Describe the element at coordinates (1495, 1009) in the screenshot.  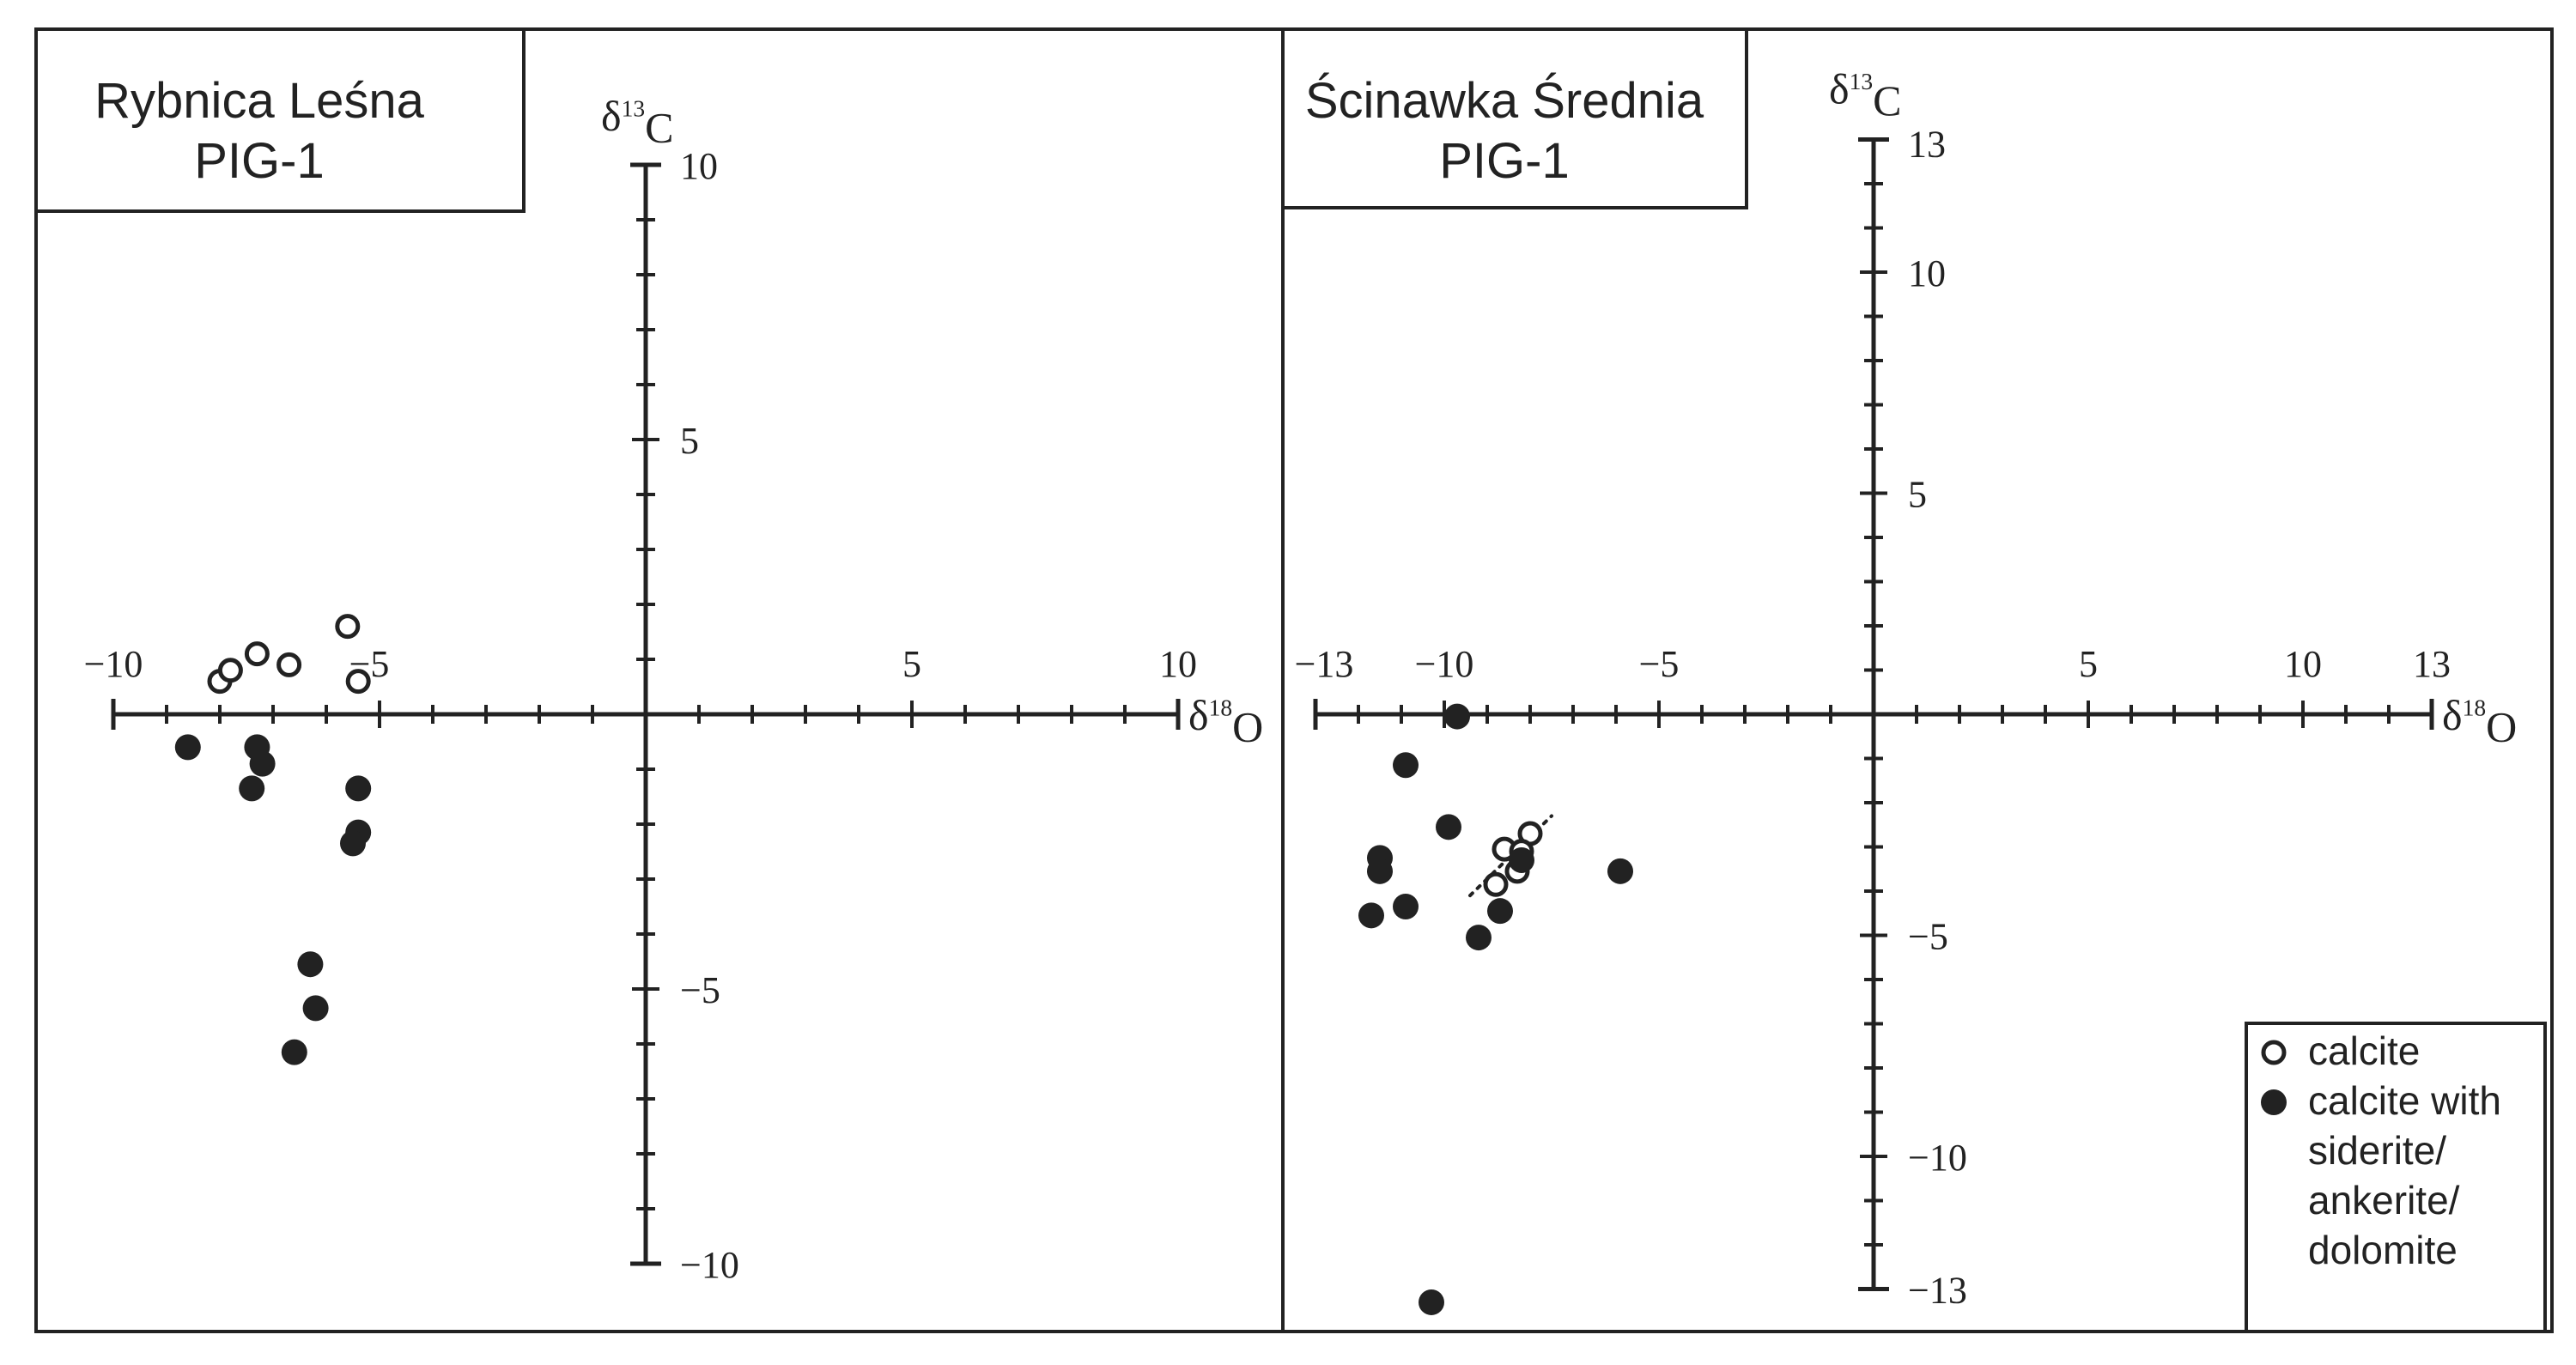
I see `undefined-series-calcite-with-siderite` at that location.